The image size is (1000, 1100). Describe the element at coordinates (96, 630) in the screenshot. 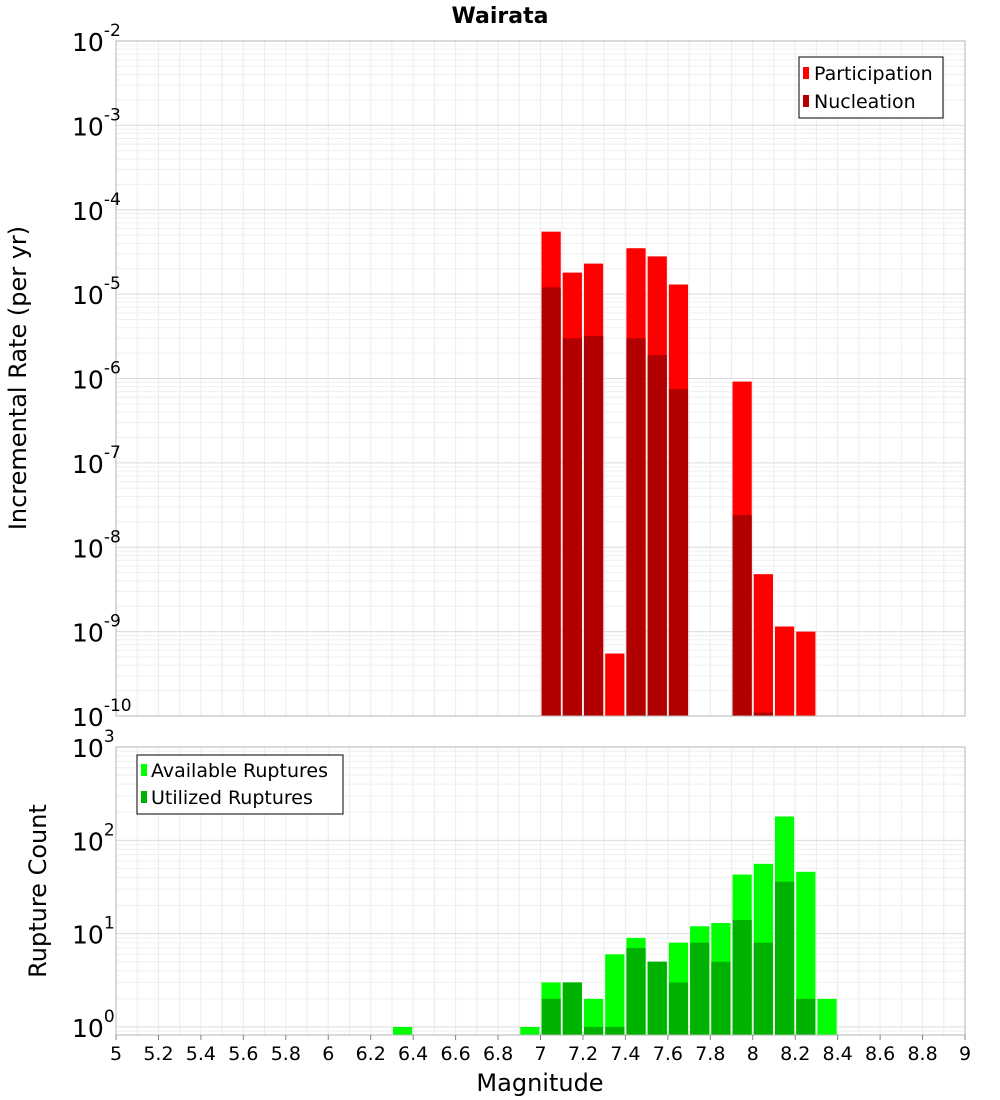

I see `y-tick-label: 10⁻⁹` at that location.